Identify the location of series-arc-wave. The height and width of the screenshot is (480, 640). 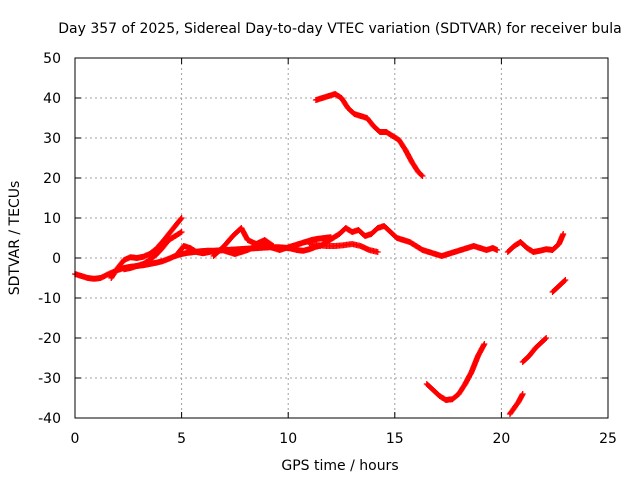
(409, 241).